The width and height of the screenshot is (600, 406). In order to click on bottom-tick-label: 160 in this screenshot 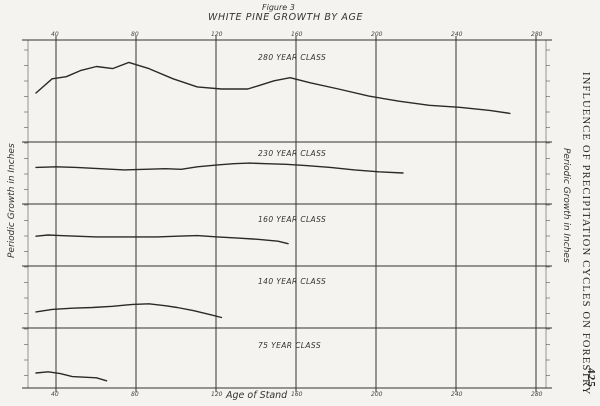, I will do `click(297, 394)`.